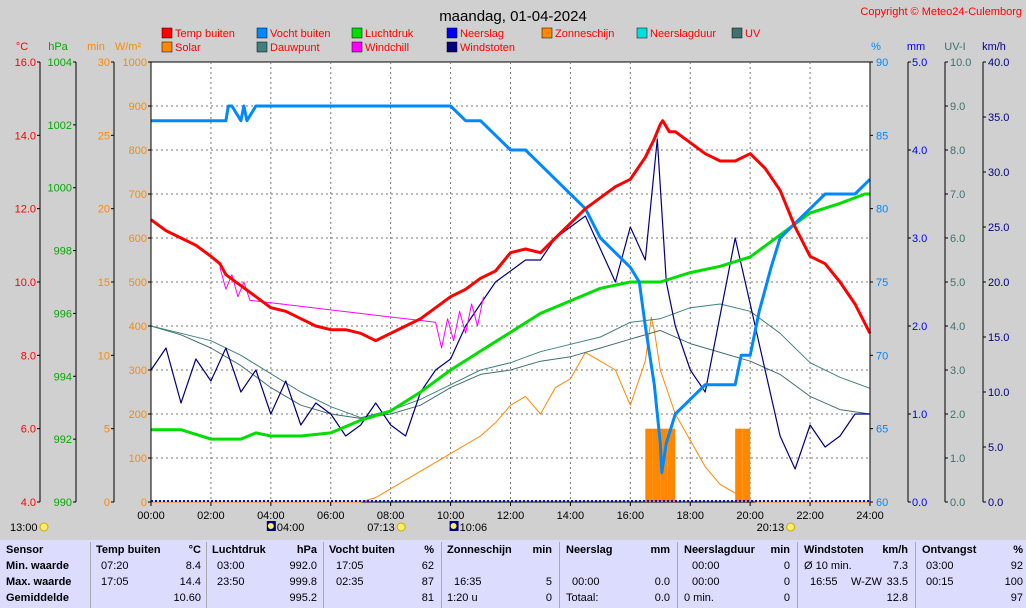 This screenshot has height=608, width=1026. I want to click on legend-label: Neerslagduur, so click(683, 34).